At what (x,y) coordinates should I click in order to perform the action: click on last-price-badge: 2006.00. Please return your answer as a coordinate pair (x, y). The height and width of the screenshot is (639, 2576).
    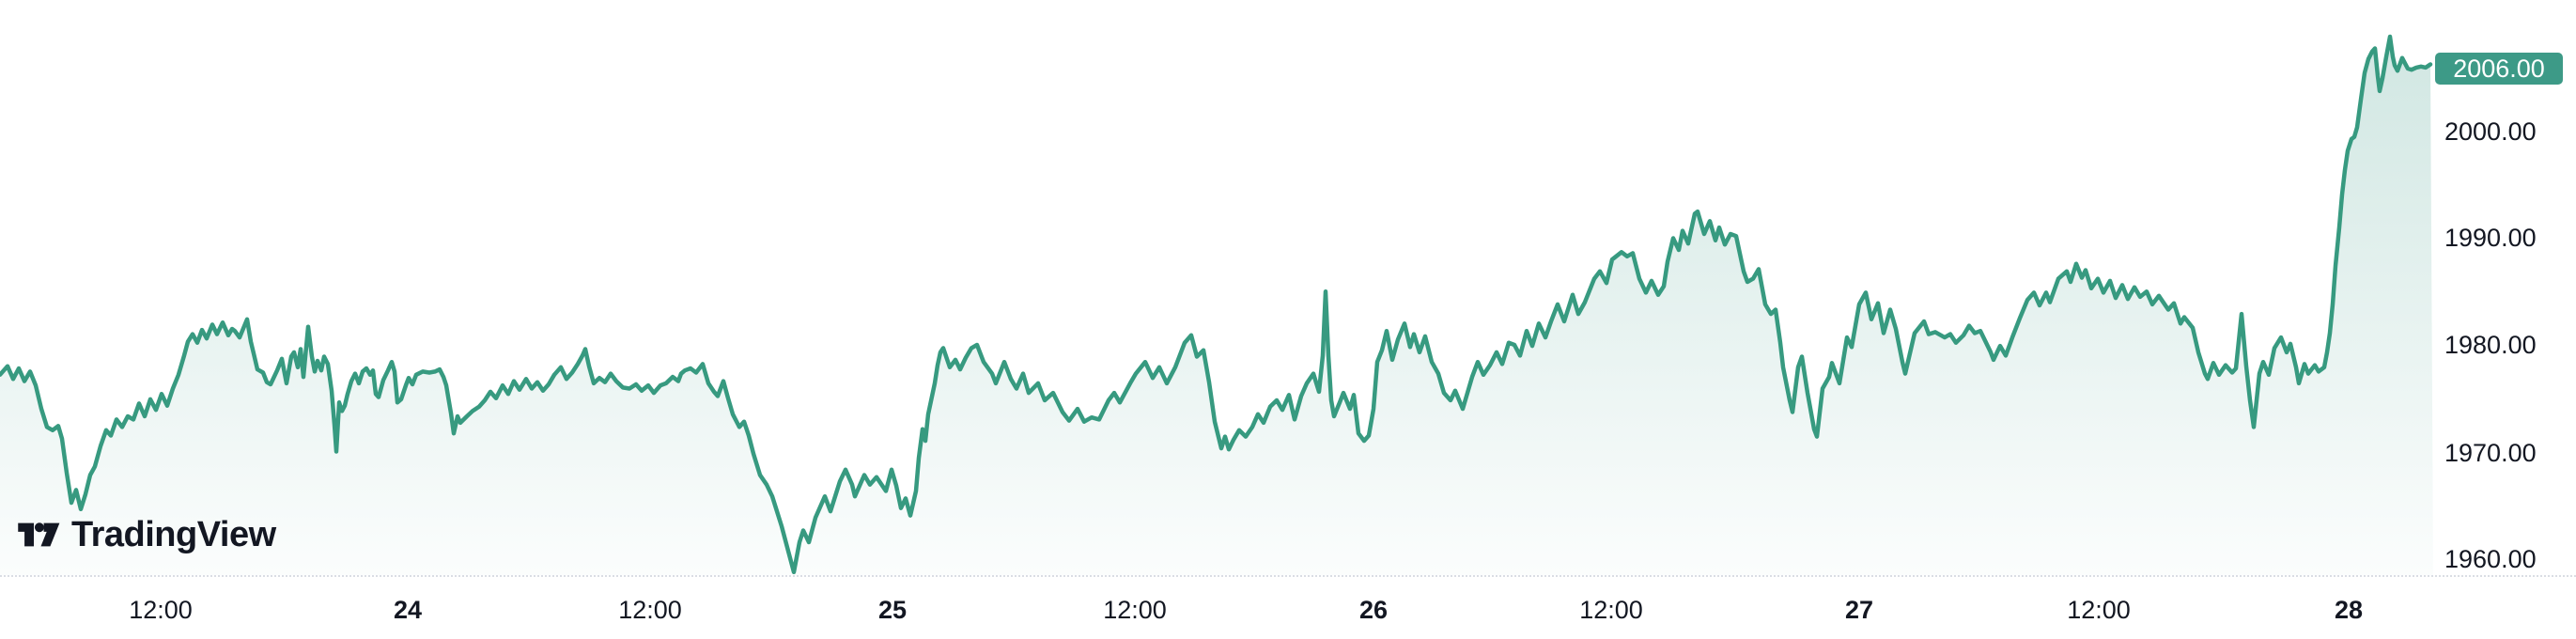
    Looking at the image, I should click on (2499, 69).